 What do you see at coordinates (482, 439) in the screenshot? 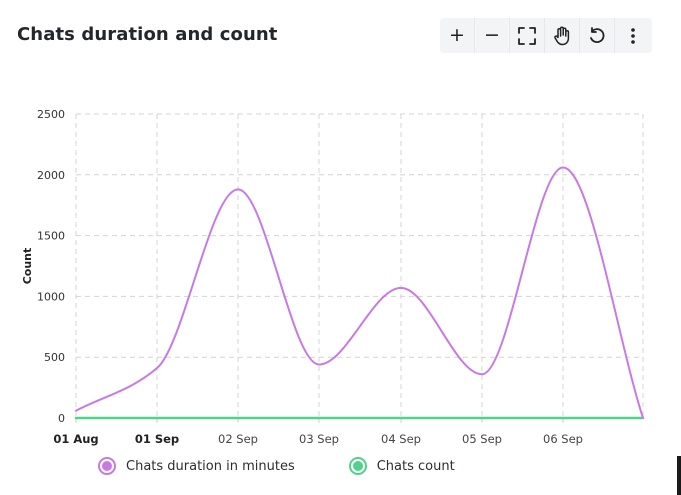
I see `x-tick-label: 05 Sep` at bounding box center [482, 439].